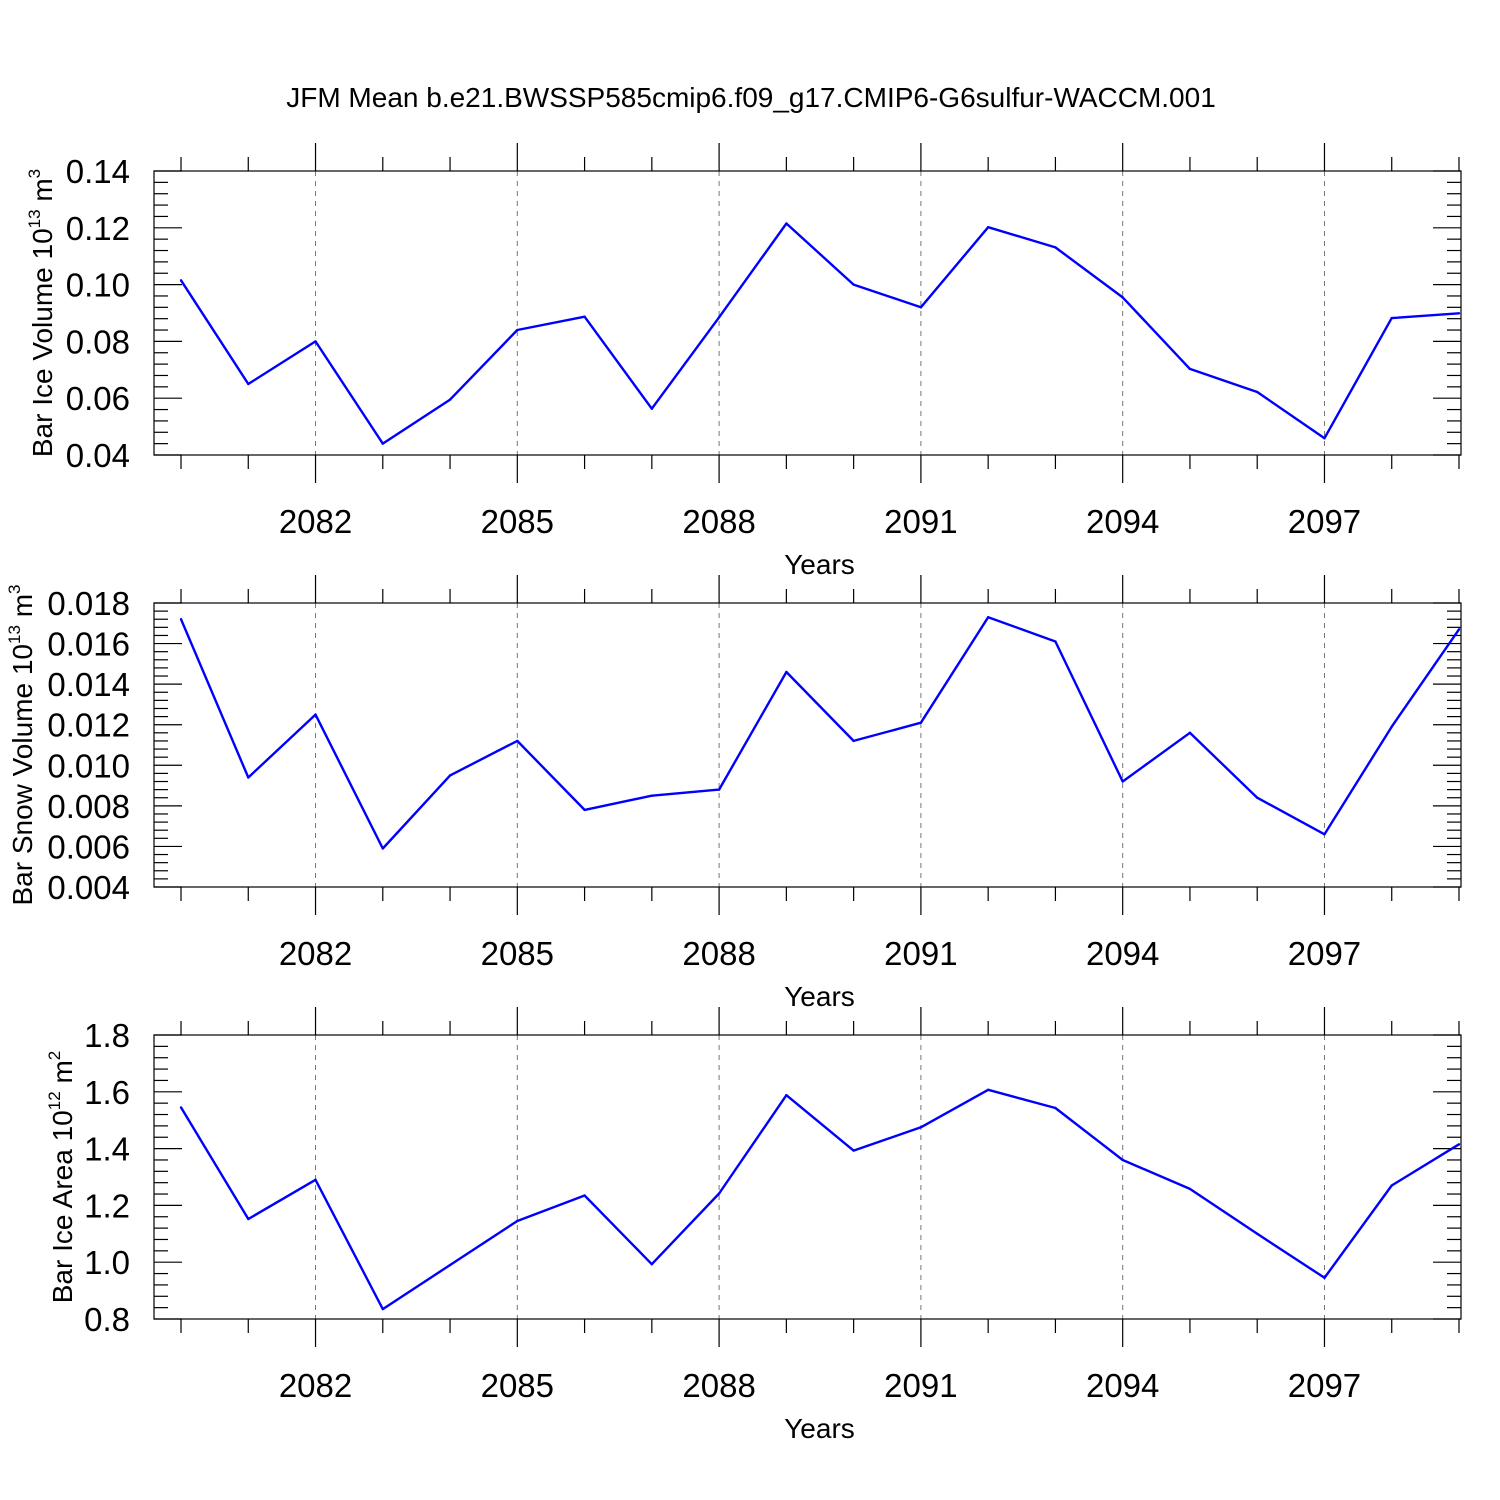  Describe the element at coordinates (98, 398) in the screenshot. I see `y-tick-label: 0.06` at that location.